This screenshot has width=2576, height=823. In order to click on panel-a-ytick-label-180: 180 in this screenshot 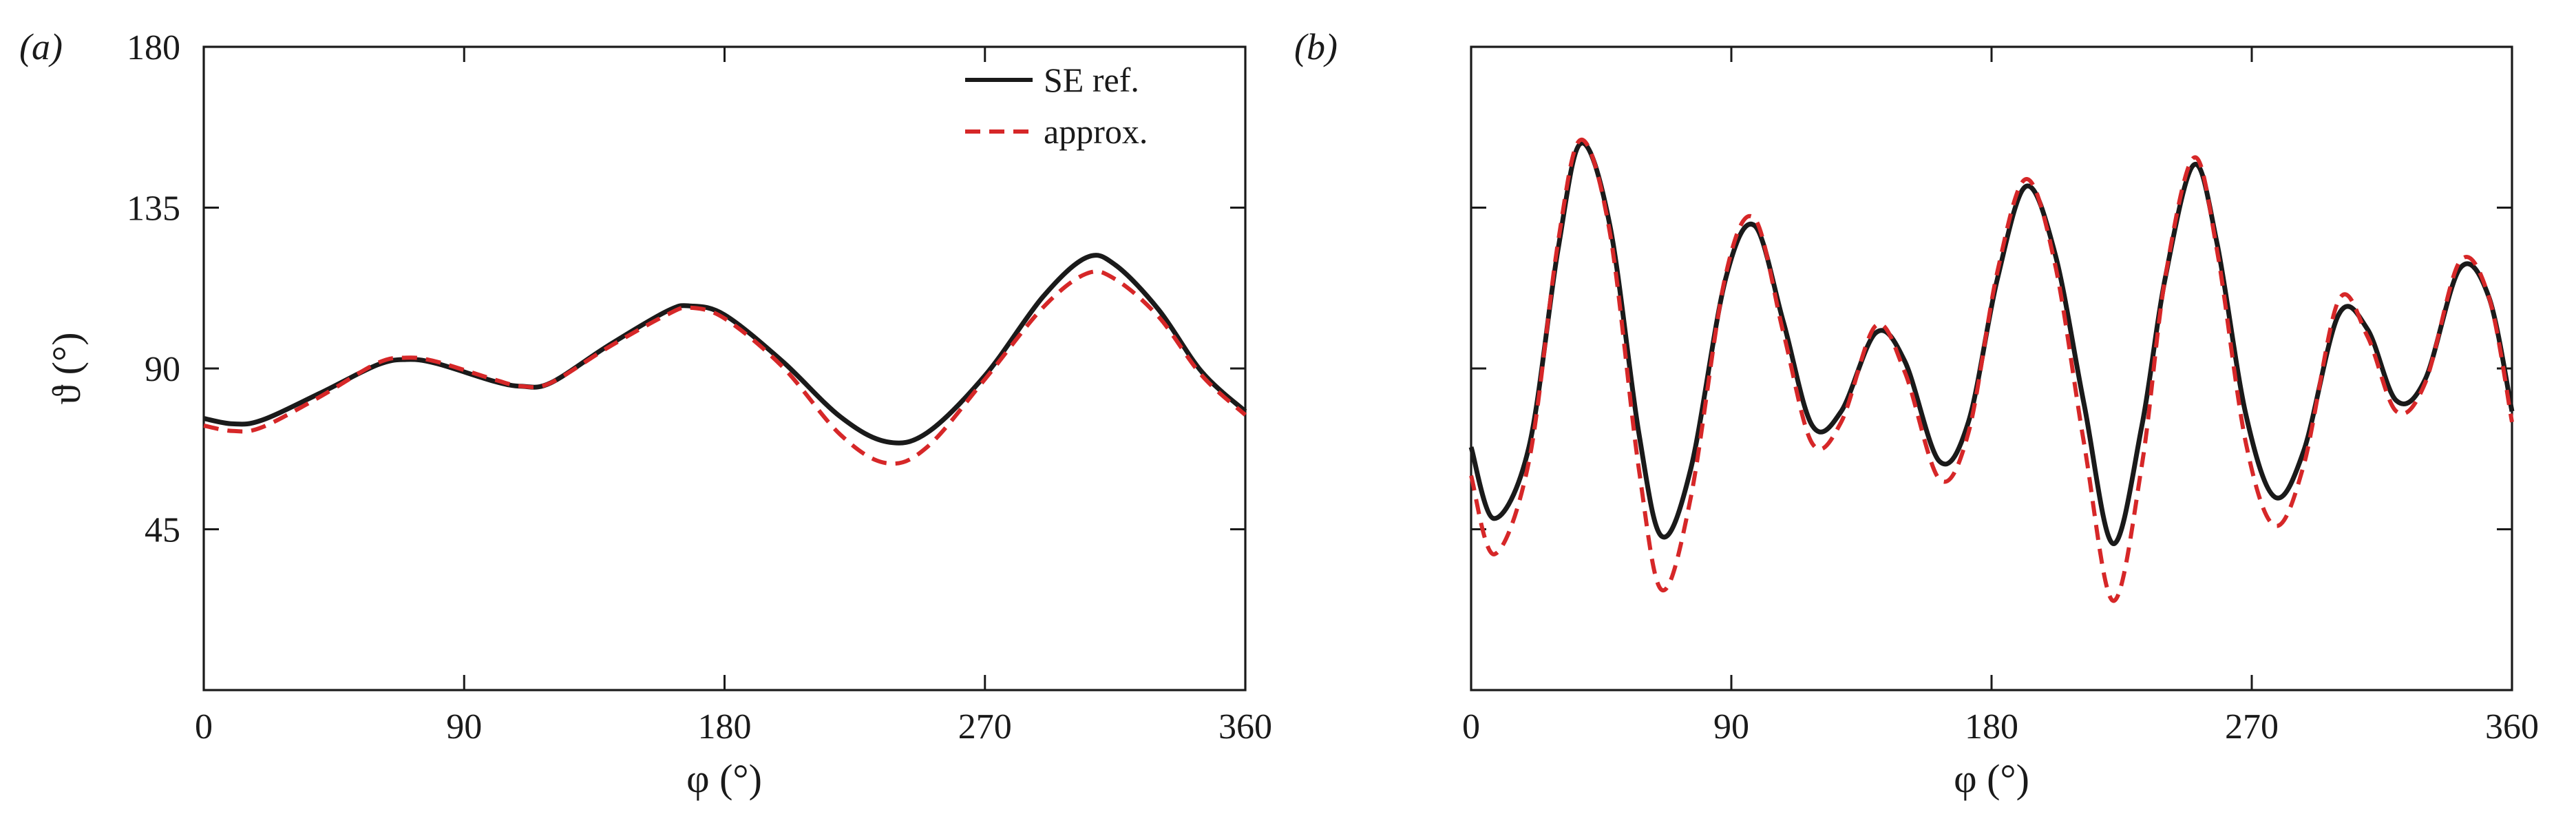, I will do `click(153, 48)`.